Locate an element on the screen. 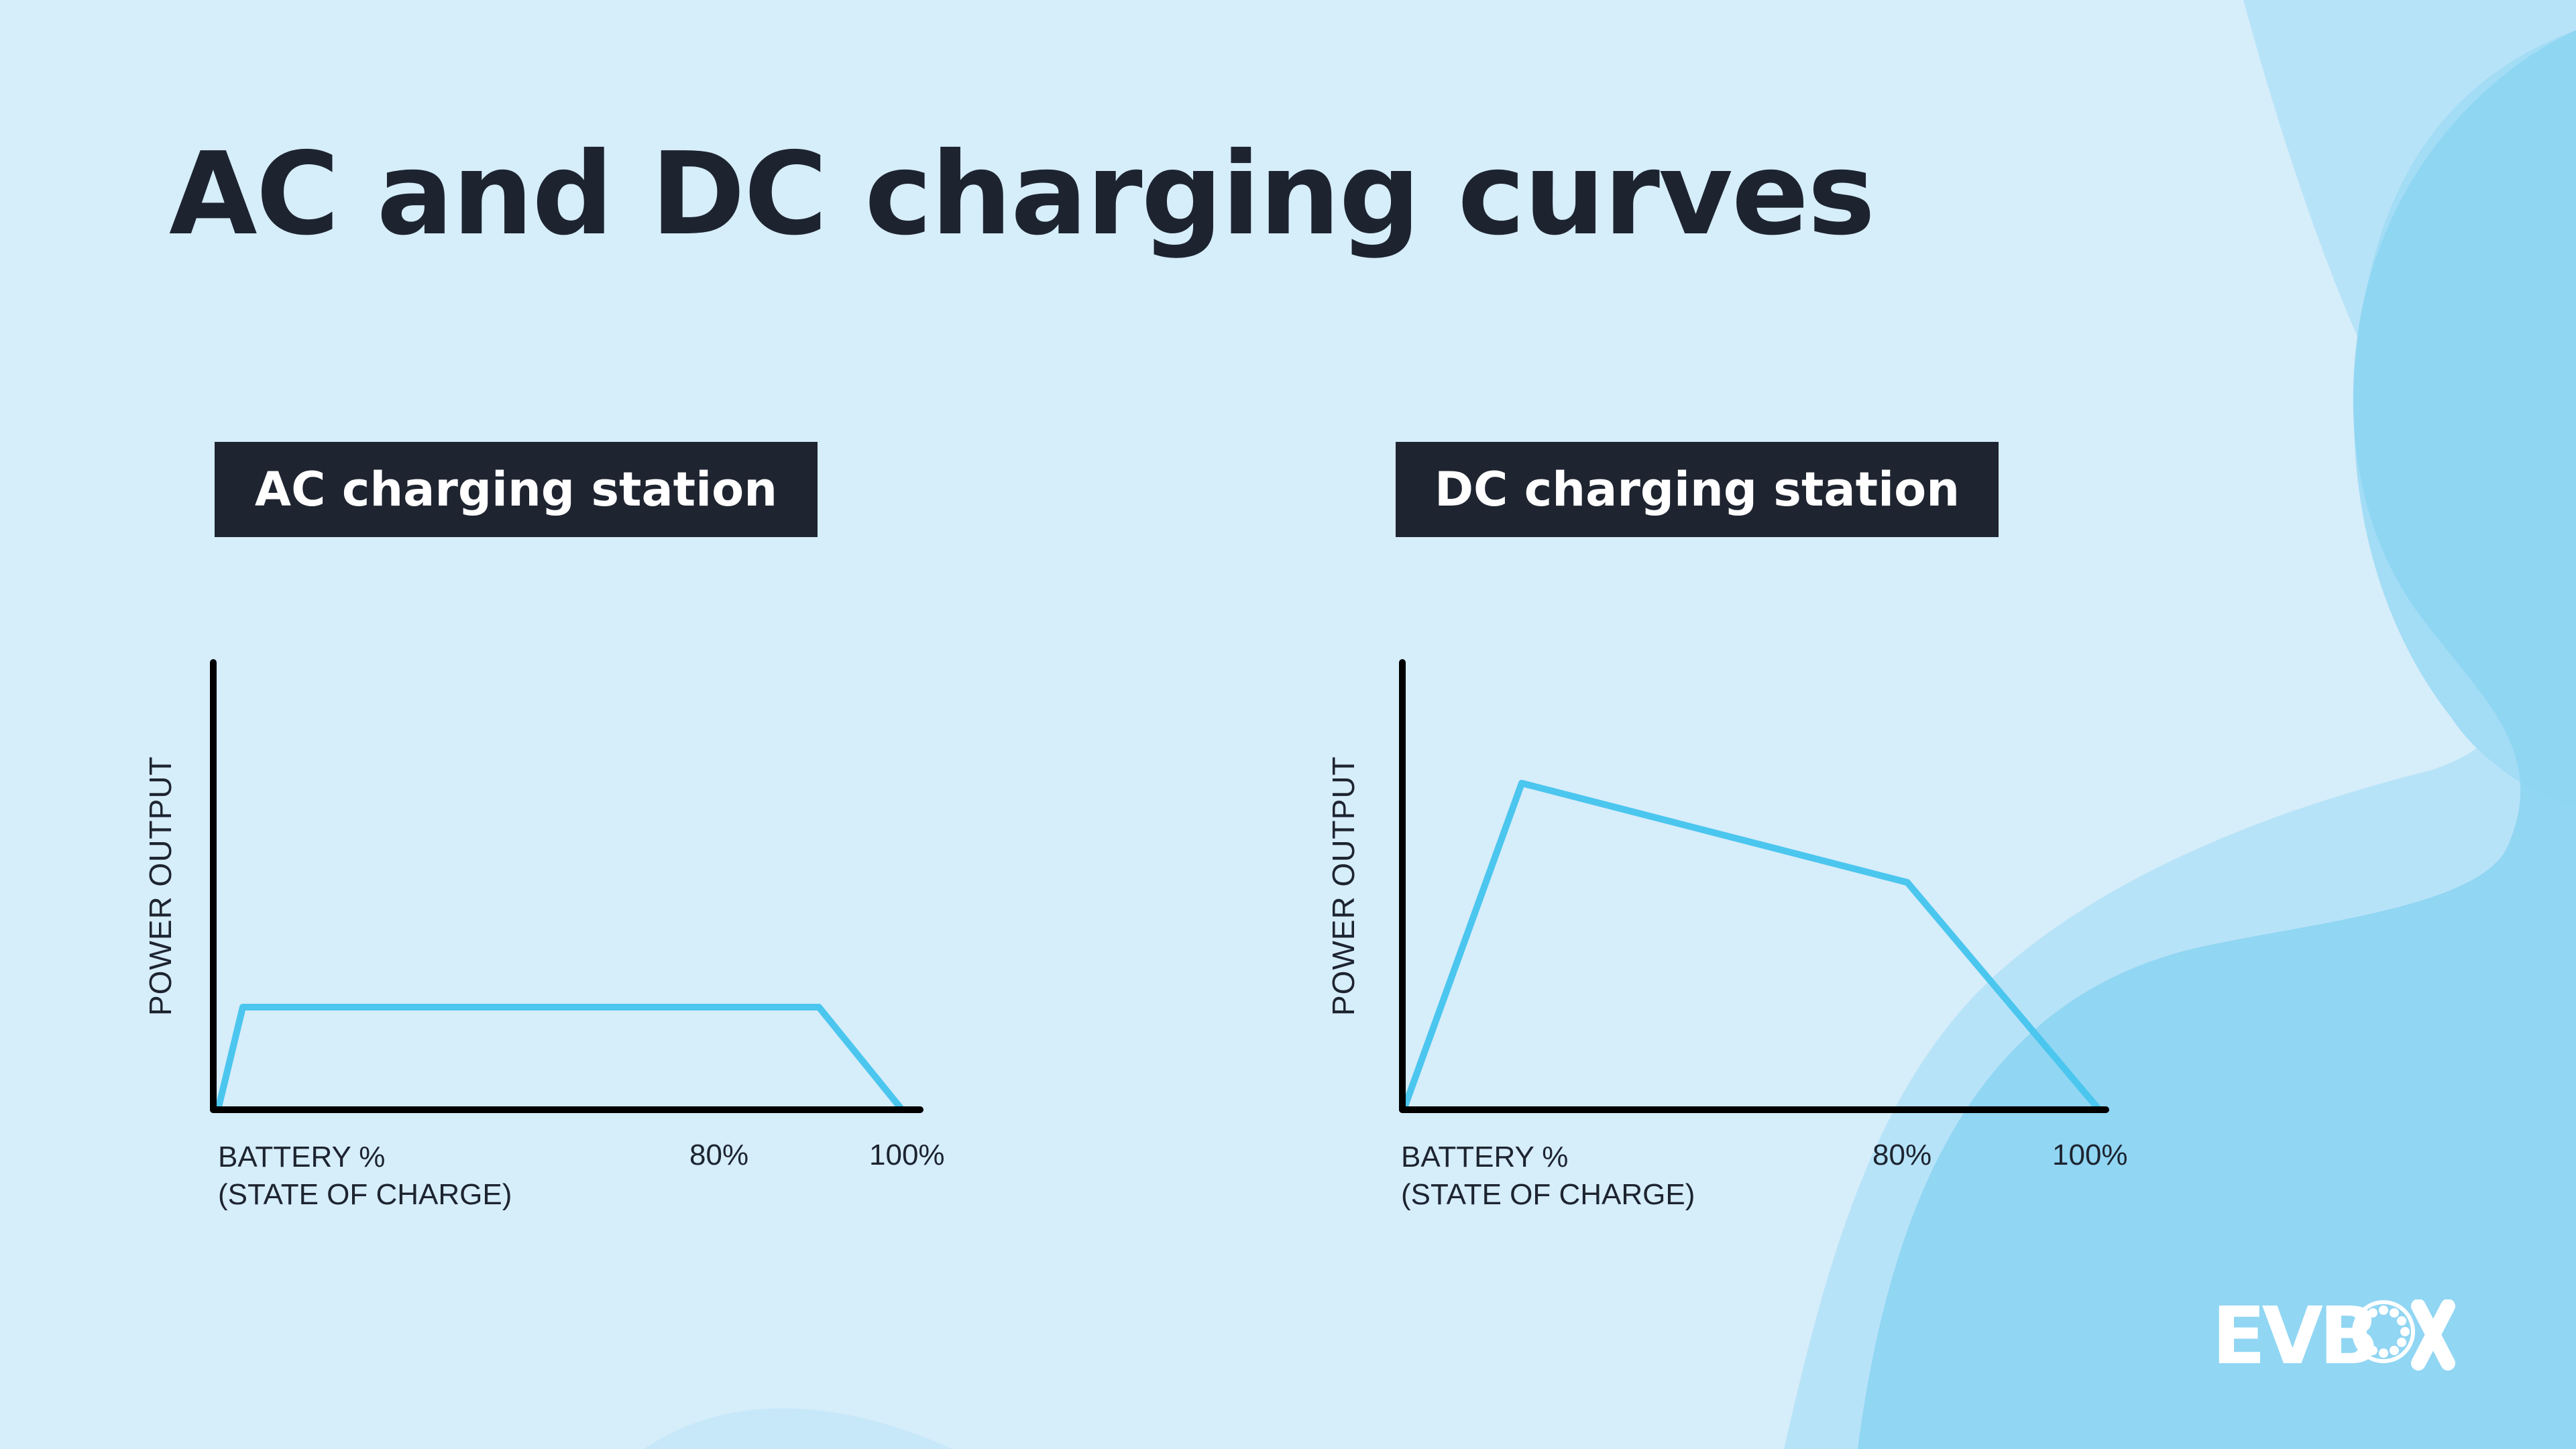  dc-chart-heading-text: DC charging station is located at coordinates (1697, 490).